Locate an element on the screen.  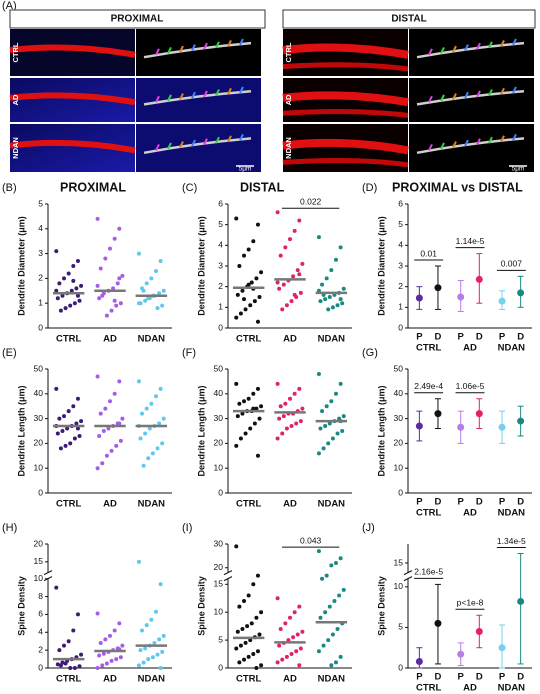
y-tick-label: 6 is located at coordinates (400, 203).